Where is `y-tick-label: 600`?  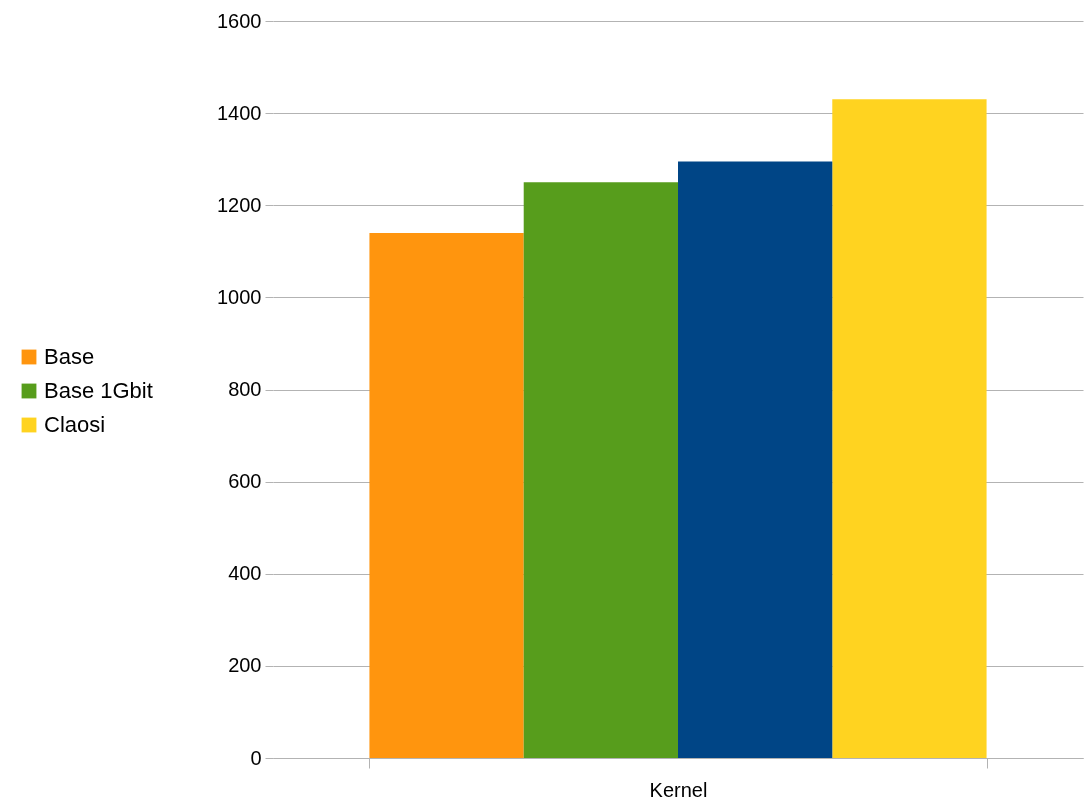 y-tick-label: 600 is located at coordinates (245, 481).